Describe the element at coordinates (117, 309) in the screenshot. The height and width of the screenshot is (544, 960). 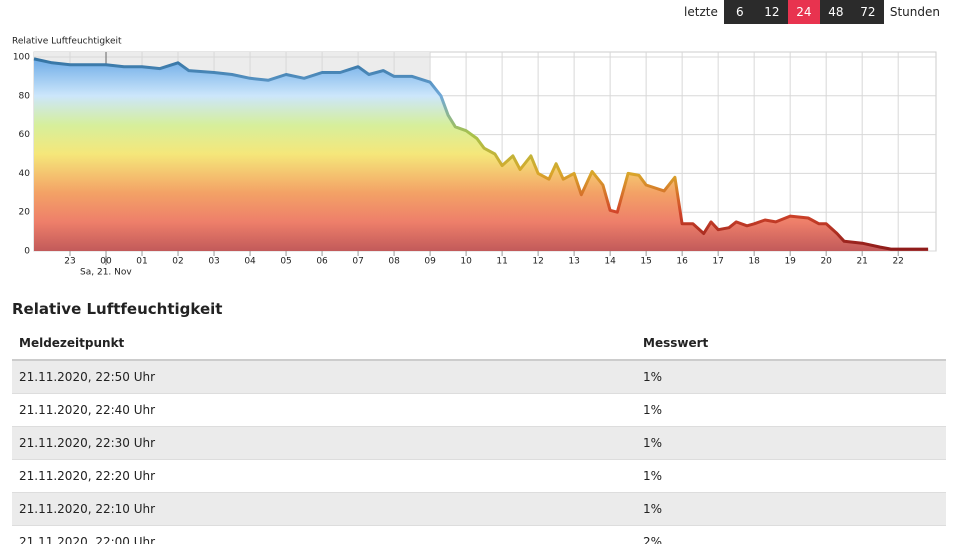
I see `table-title: Relative Luftfeuchtigkeit` at that location.